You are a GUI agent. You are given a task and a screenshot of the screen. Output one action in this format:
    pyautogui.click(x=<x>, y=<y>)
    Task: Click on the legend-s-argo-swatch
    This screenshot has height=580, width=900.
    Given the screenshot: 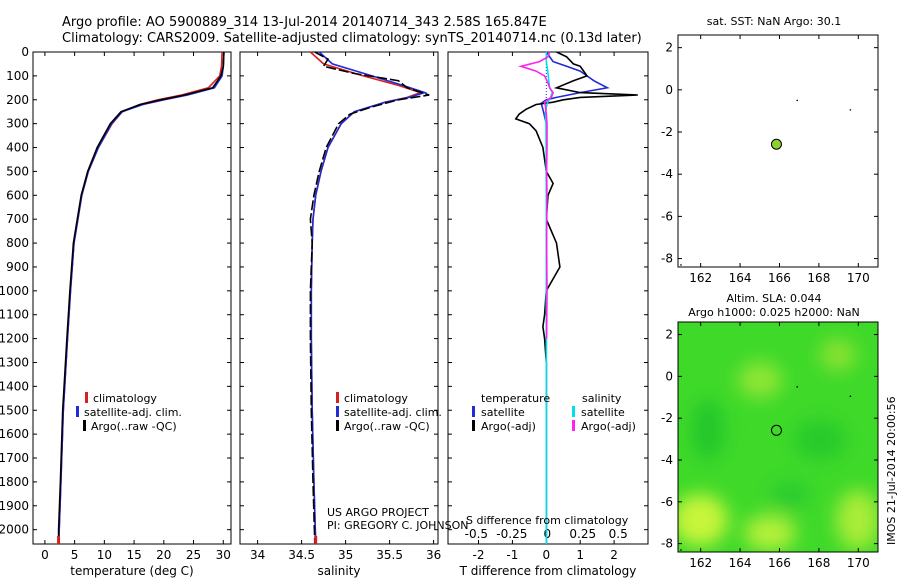 What is the action you would take?
    pyautogui.click(x=573, y=425)
    